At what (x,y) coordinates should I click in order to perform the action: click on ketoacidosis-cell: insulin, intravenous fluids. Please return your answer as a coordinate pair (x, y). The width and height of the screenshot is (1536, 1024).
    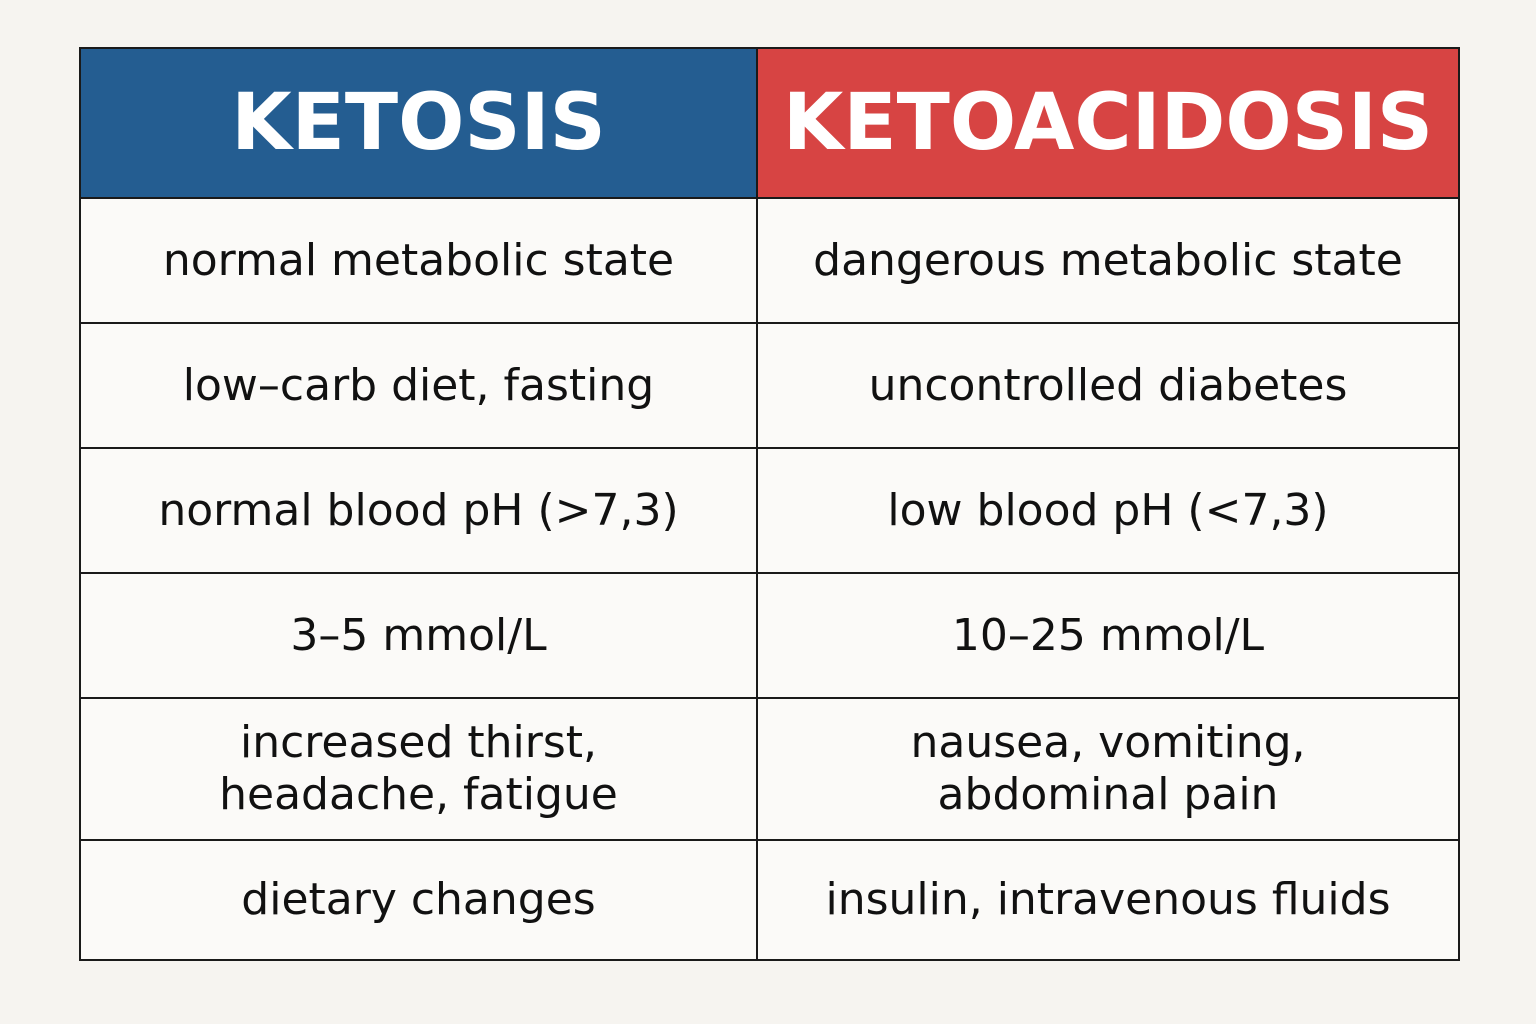
    Looking at the image, I should click on (1108, 900).